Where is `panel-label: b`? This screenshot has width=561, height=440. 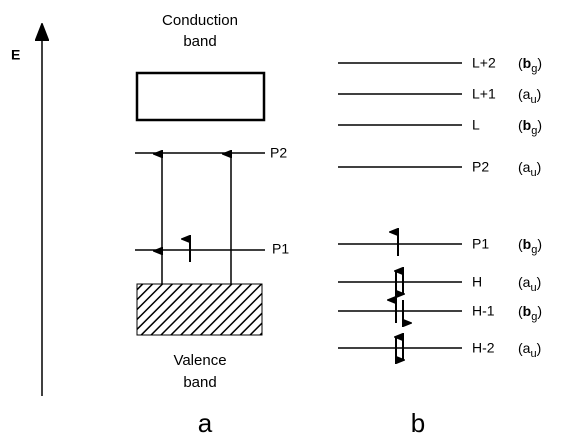 panel-label: b is located at coordinates (418, 423).